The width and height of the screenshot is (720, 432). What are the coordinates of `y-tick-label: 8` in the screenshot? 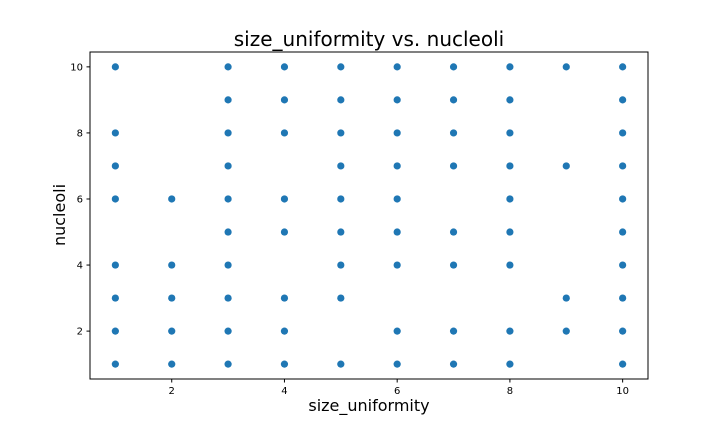 It's located at (80, 133).